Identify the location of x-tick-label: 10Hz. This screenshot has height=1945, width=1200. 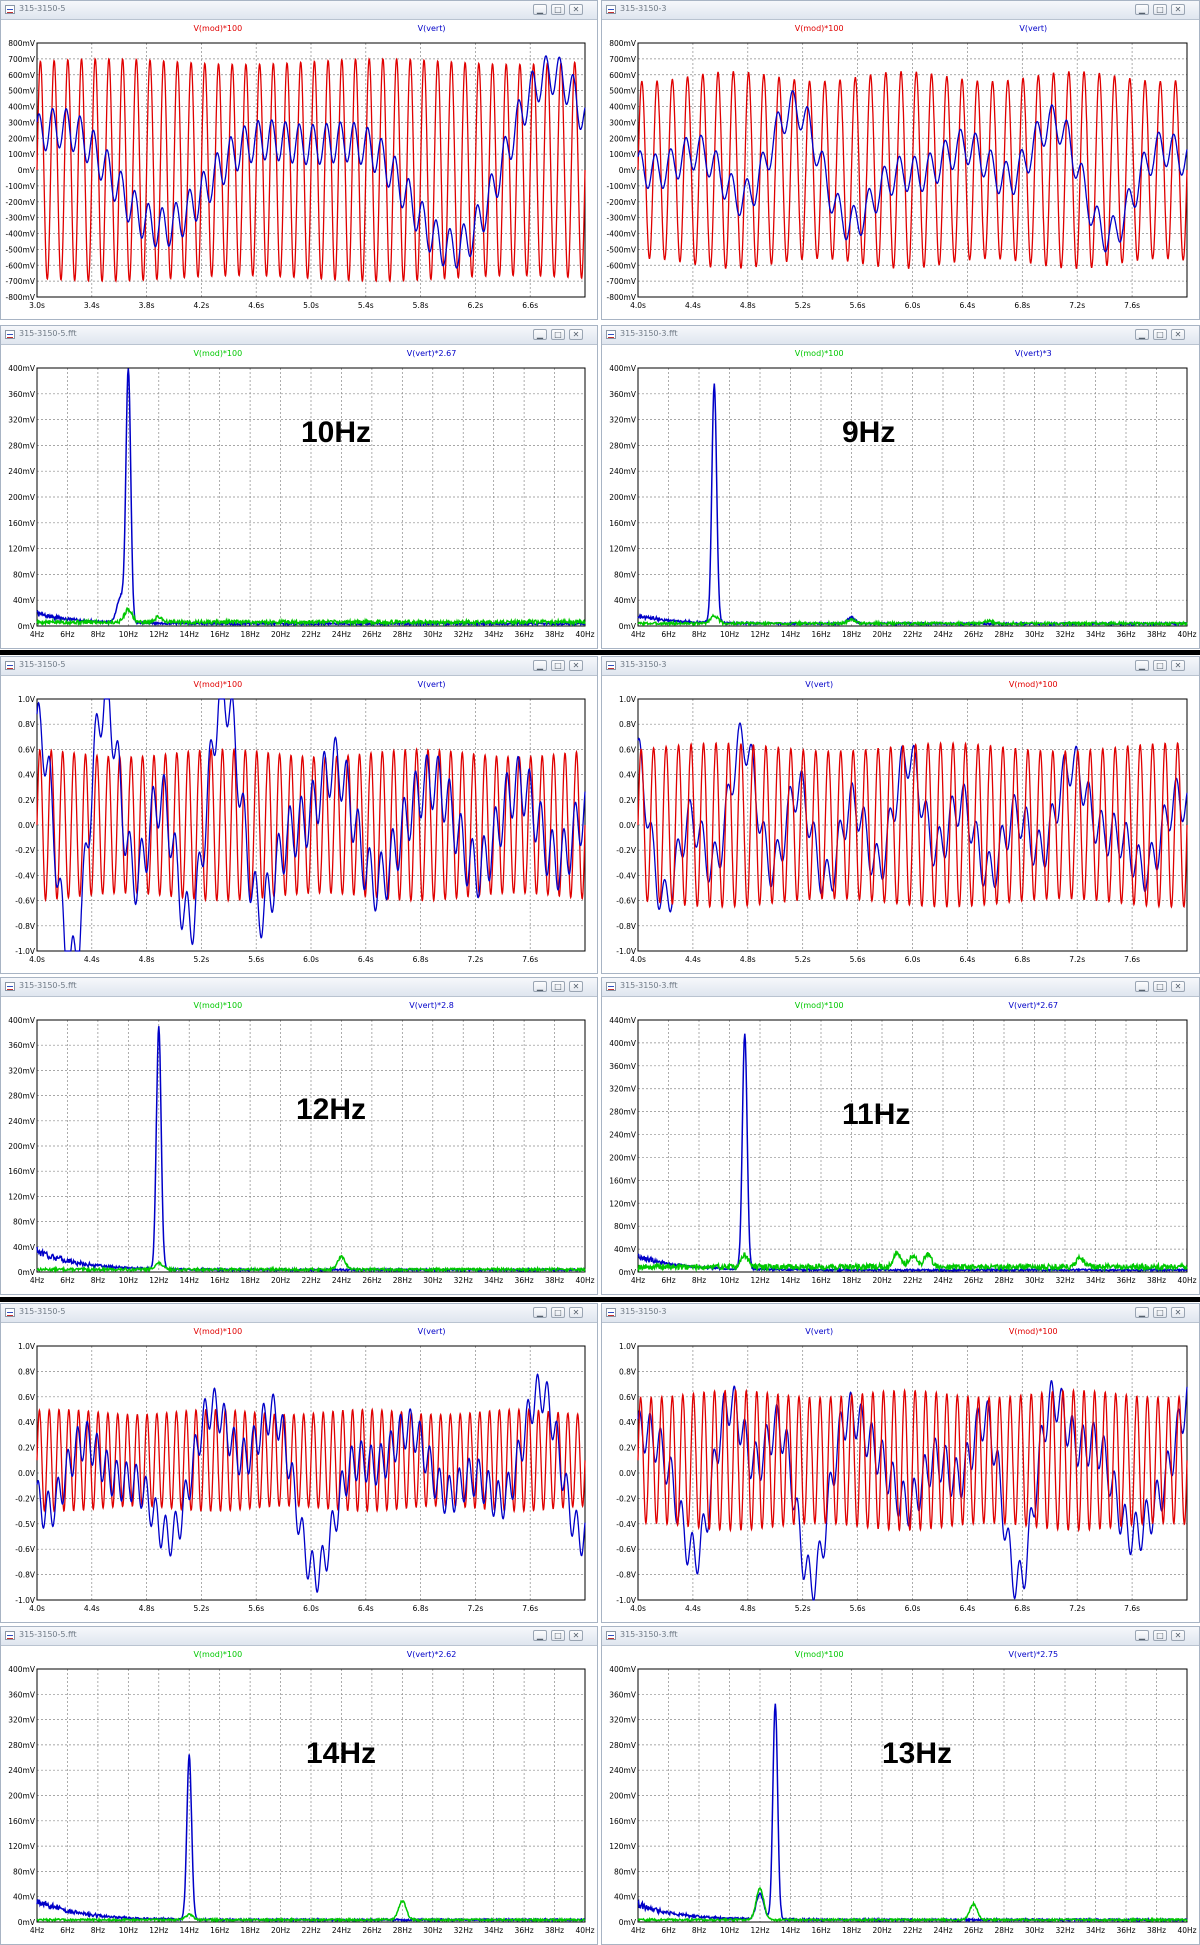
(729, 1930).